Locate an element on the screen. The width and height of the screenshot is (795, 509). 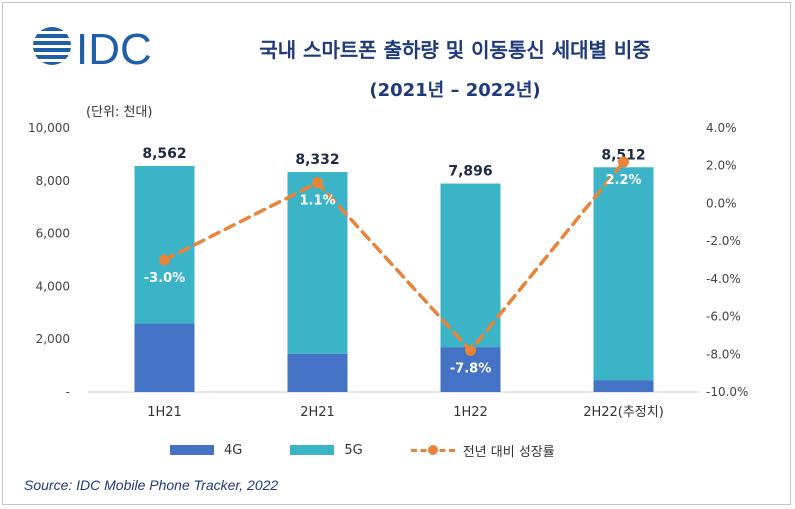
y-left-tick-label: 6,000 is located at coordinates (53, 234).